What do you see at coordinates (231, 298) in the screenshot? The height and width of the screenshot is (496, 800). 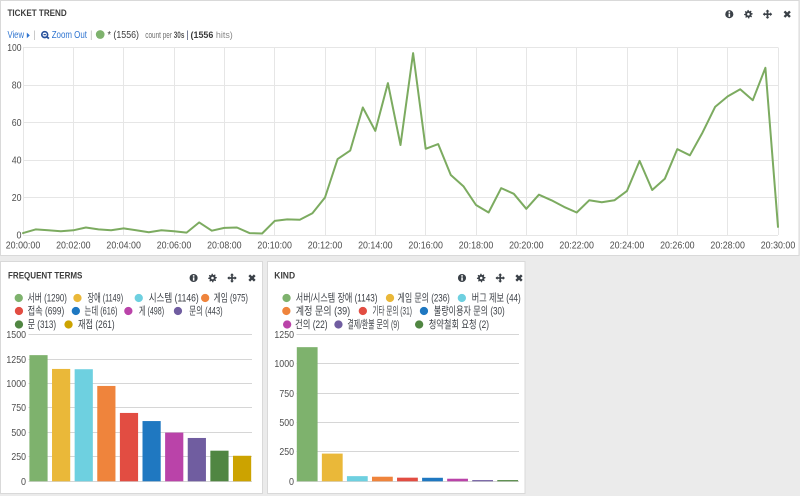 I see `svg-text: 게임 (975)` at bounding box center [231, 298].